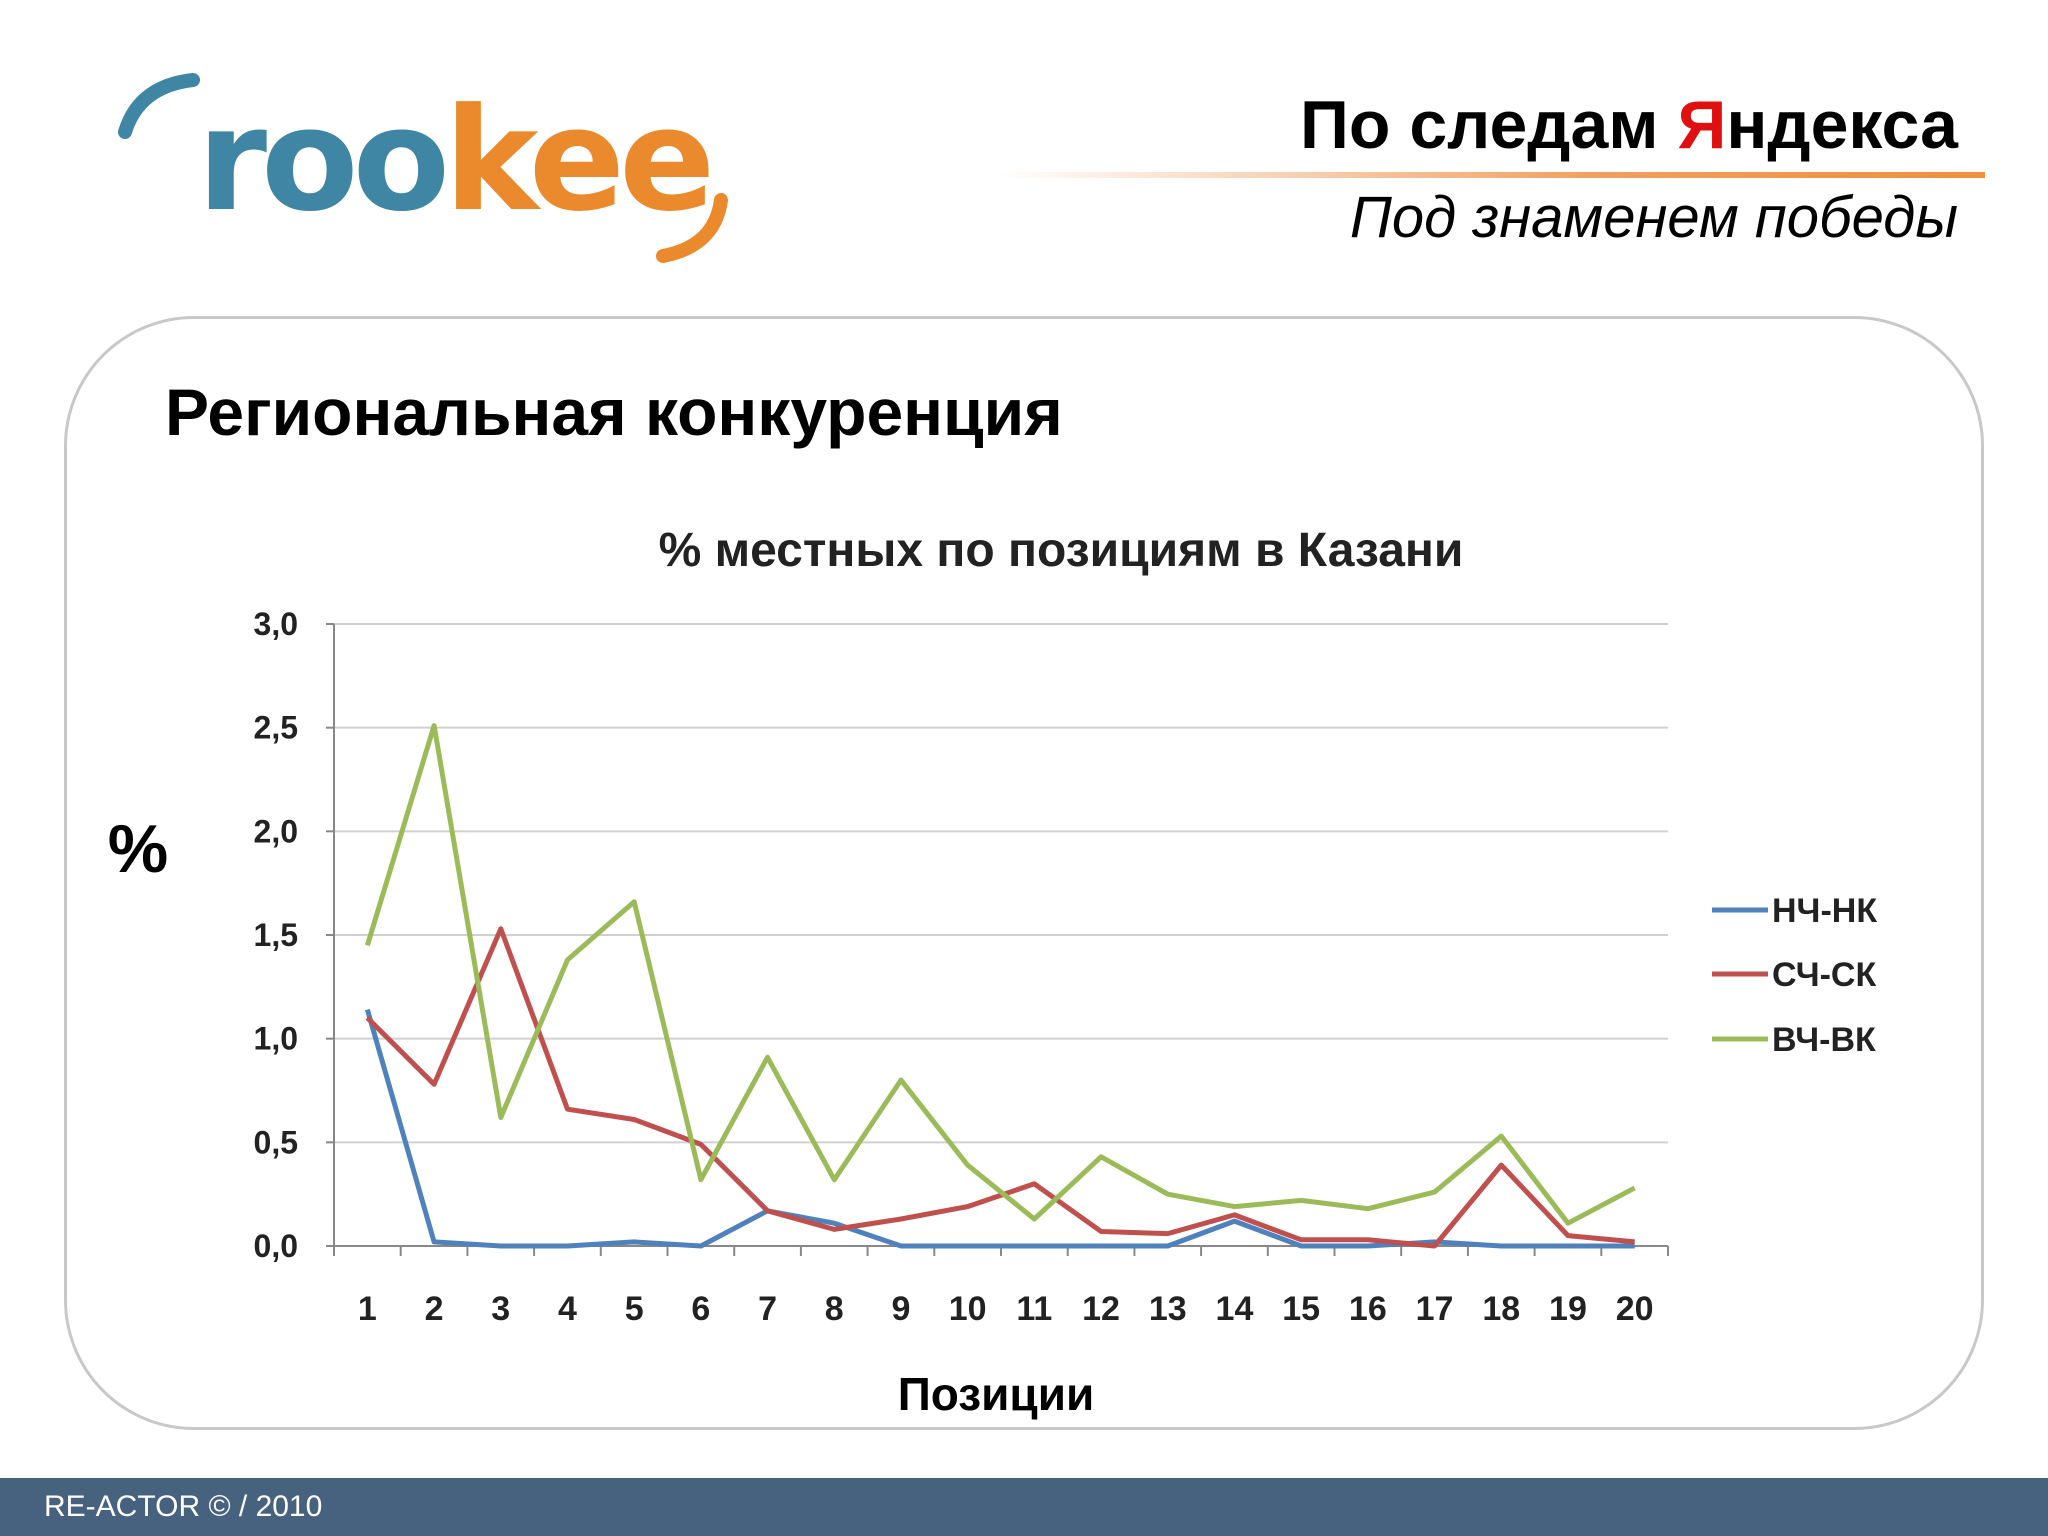  Describe the element at coordinates (276, 624) in the screenshot. I see `y-tick-label: 3,0` at that location.